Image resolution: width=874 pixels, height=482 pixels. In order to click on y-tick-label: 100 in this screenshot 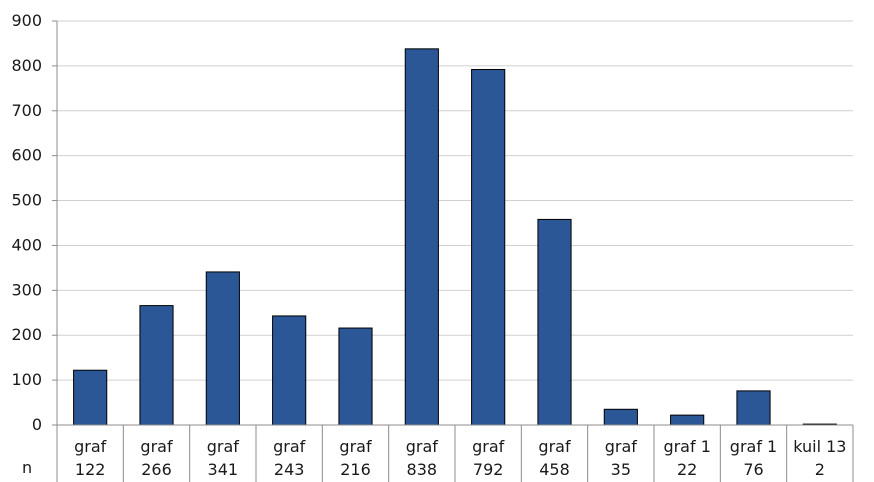, I will do `click(26, 379)`.